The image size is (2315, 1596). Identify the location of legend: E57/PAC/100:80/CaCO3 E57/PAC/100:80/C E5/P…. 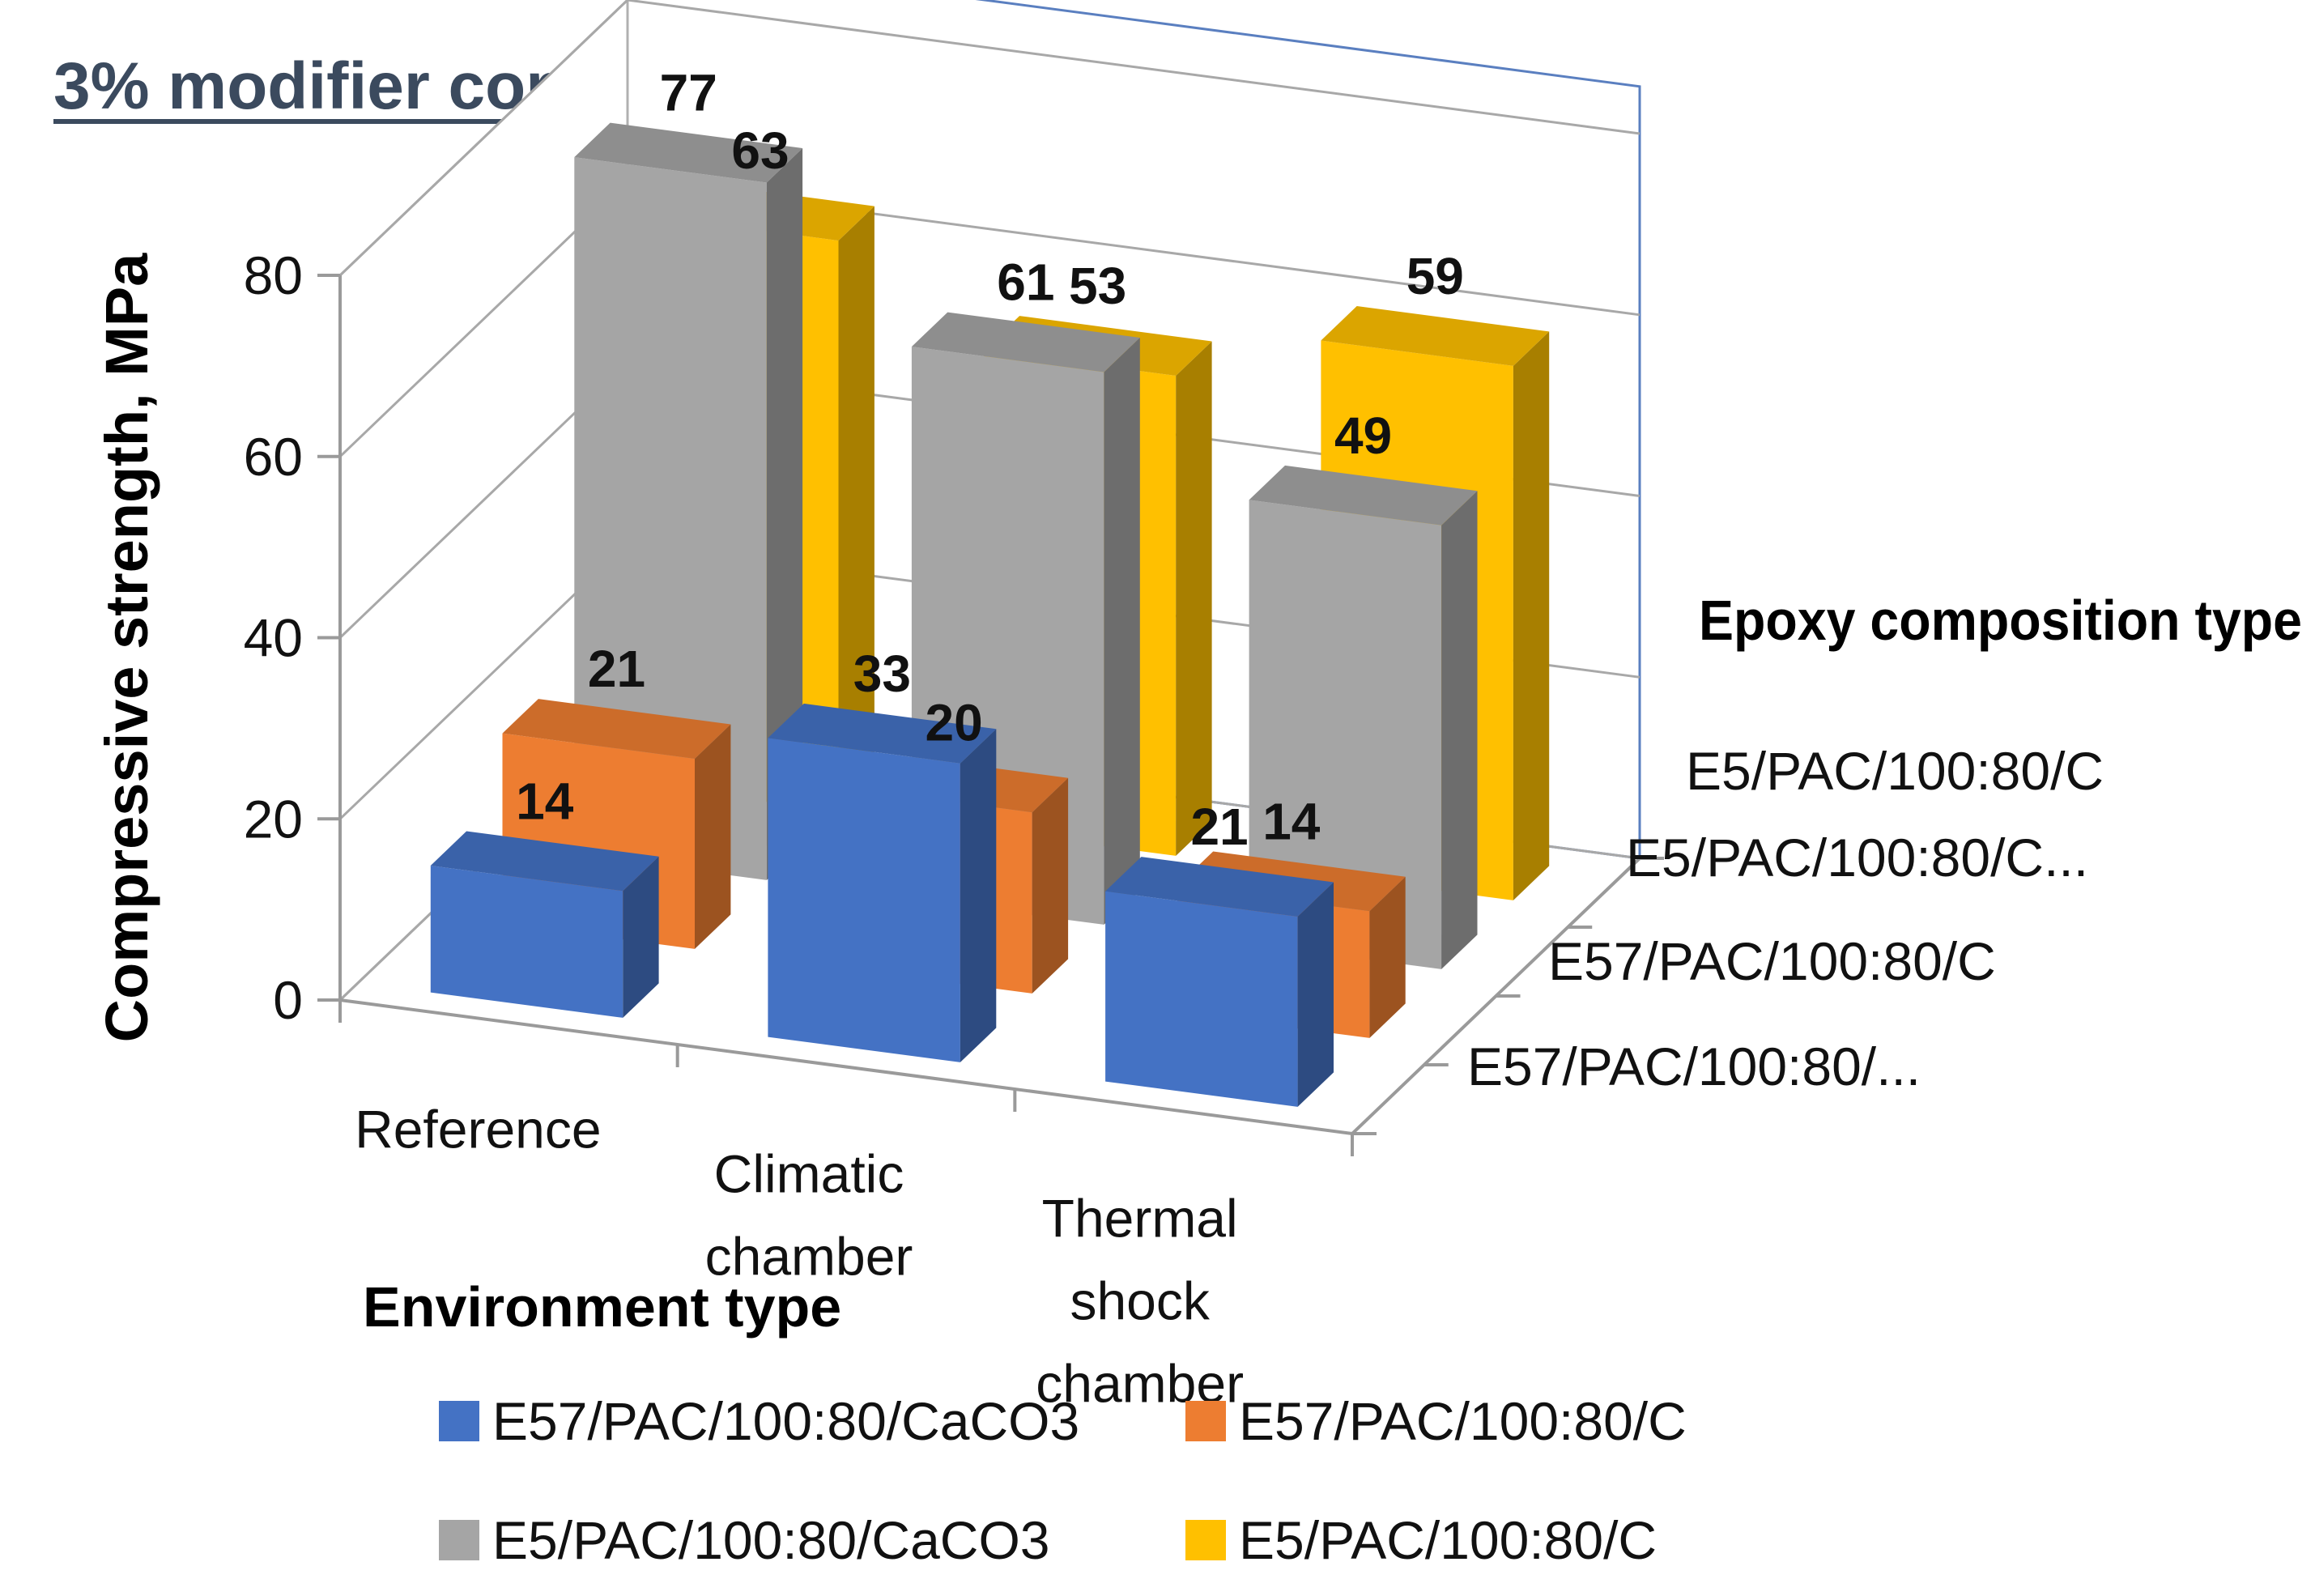
(1063, 1480).